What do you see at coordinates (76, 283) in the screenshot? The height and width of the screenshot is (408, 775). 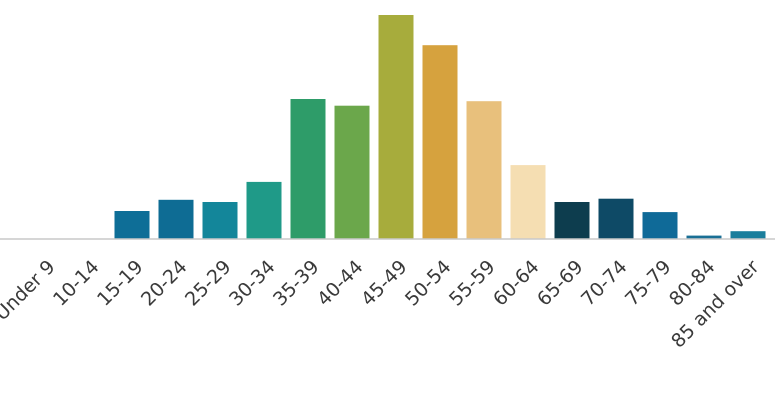 I see `tick-label-10-14: 10-14` at bounding box center [76, 283].